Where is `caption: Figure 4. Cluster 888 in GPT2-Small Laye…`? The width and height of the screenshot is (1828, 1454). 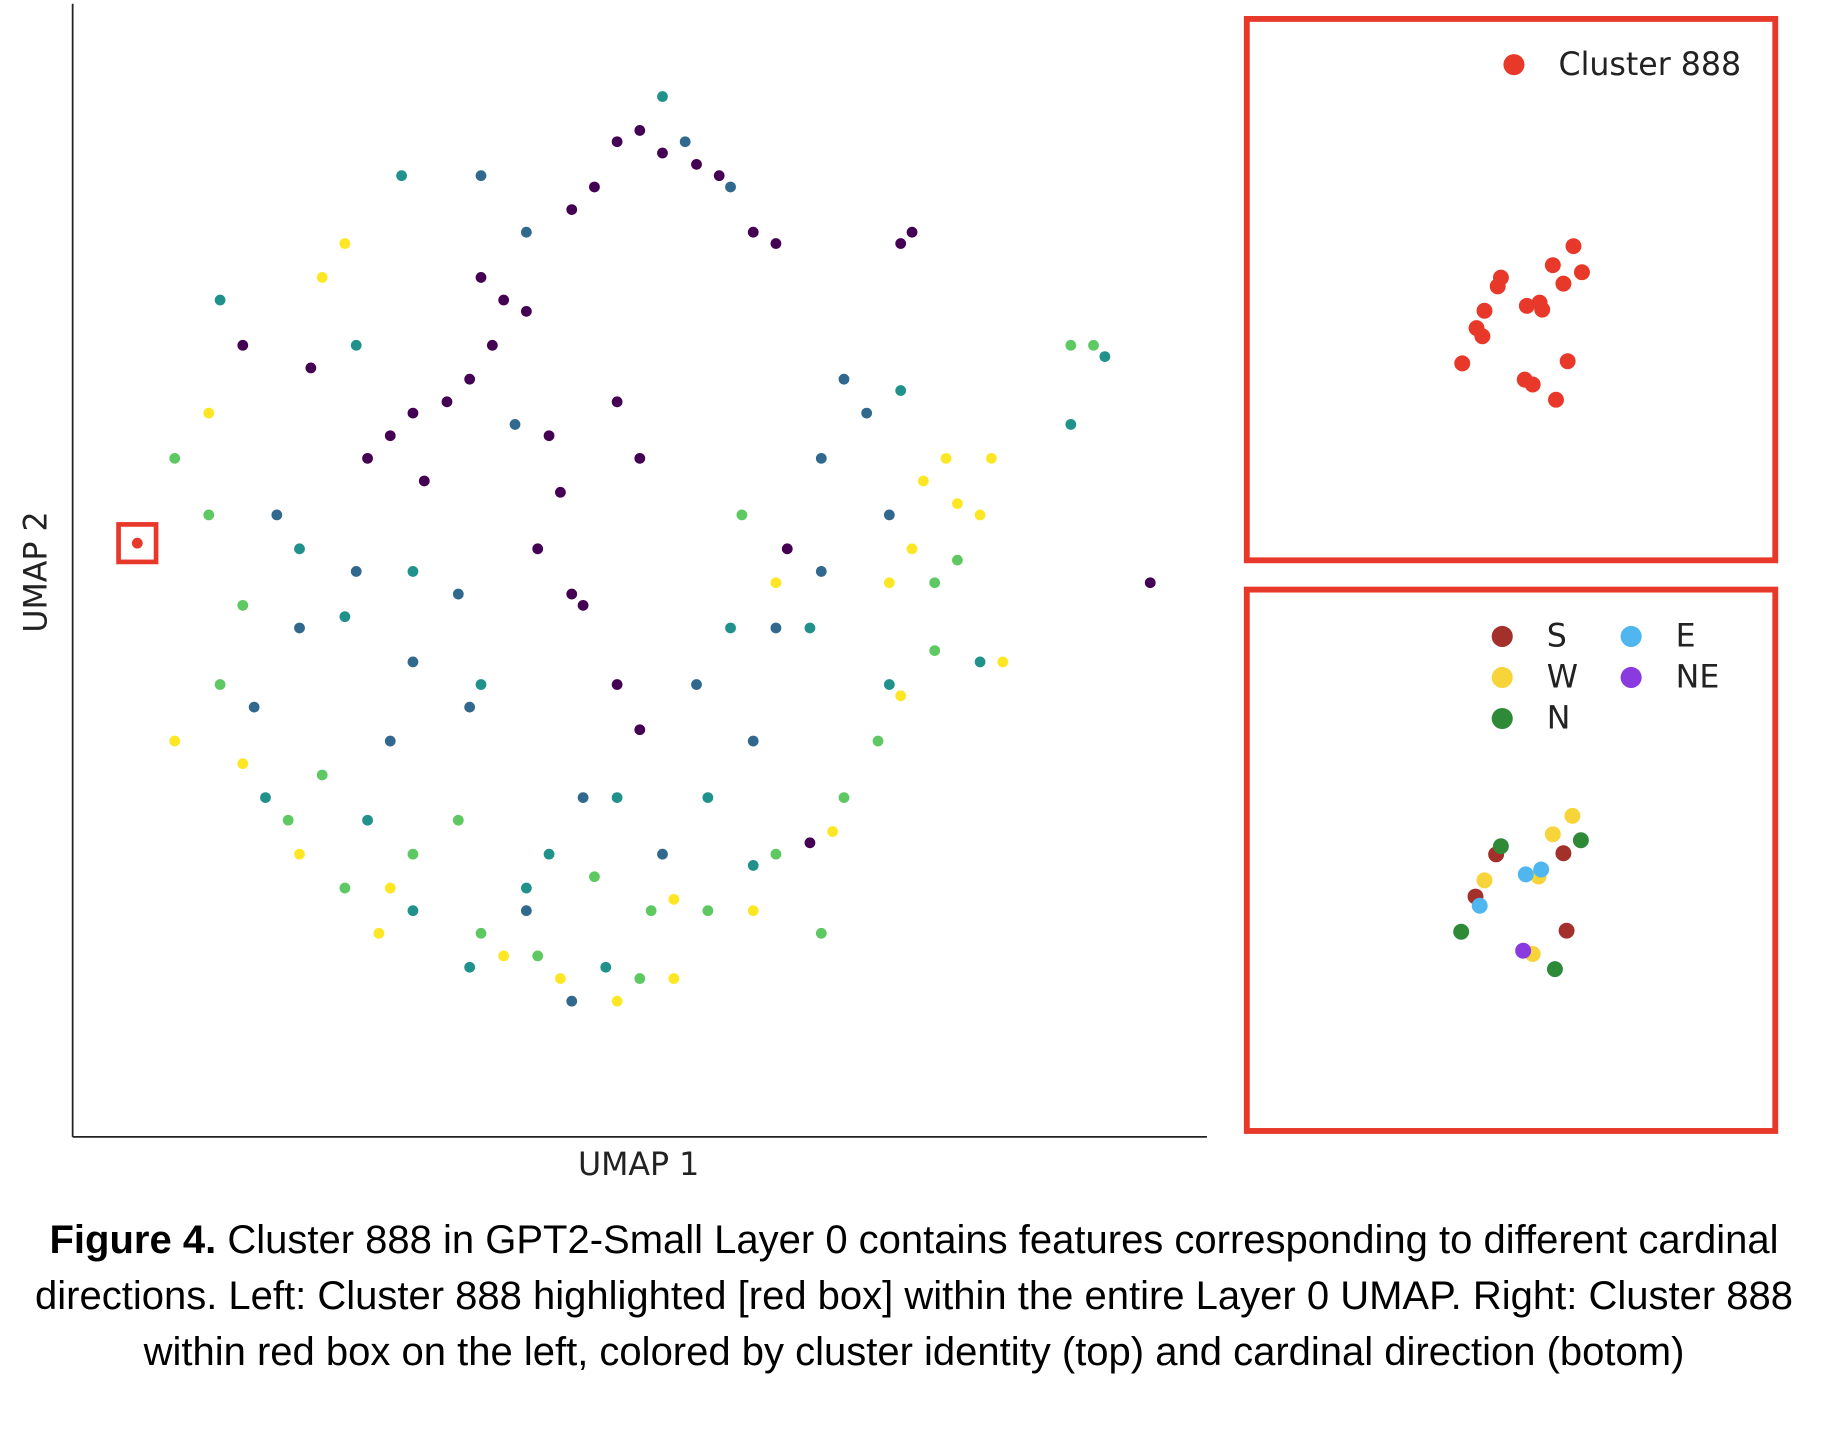
caption: Figure 4. Cluster 888 in GPT2-Small Laye… is located at coordinates (914, 1296).